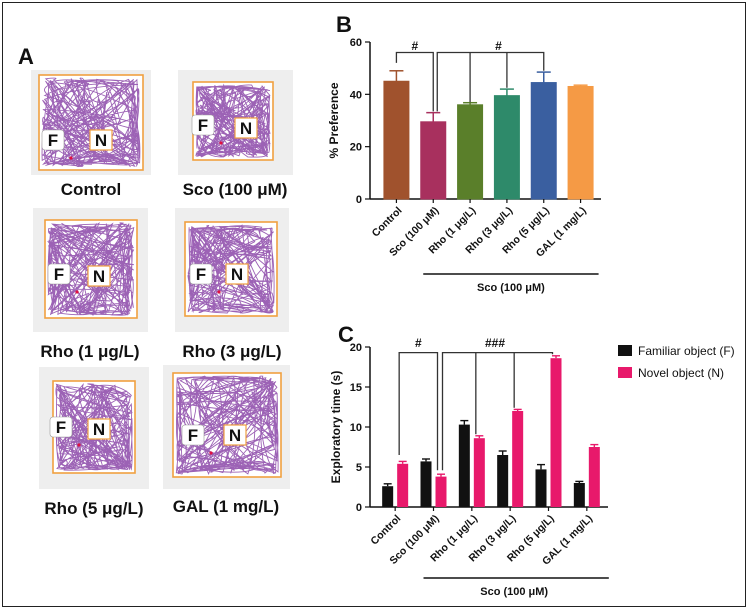 This screenshot has width=750, height=611. I want to click on panel-c-label: C, so click(346, 334).